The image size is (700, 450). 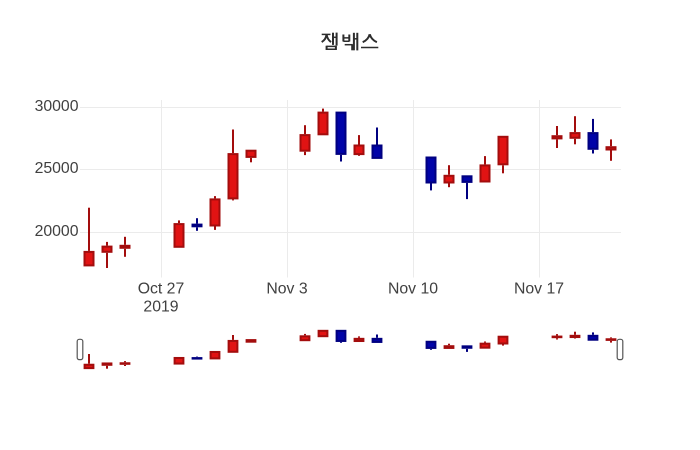 I want to click on svg-text: 20000, so click(x=57, y=231).